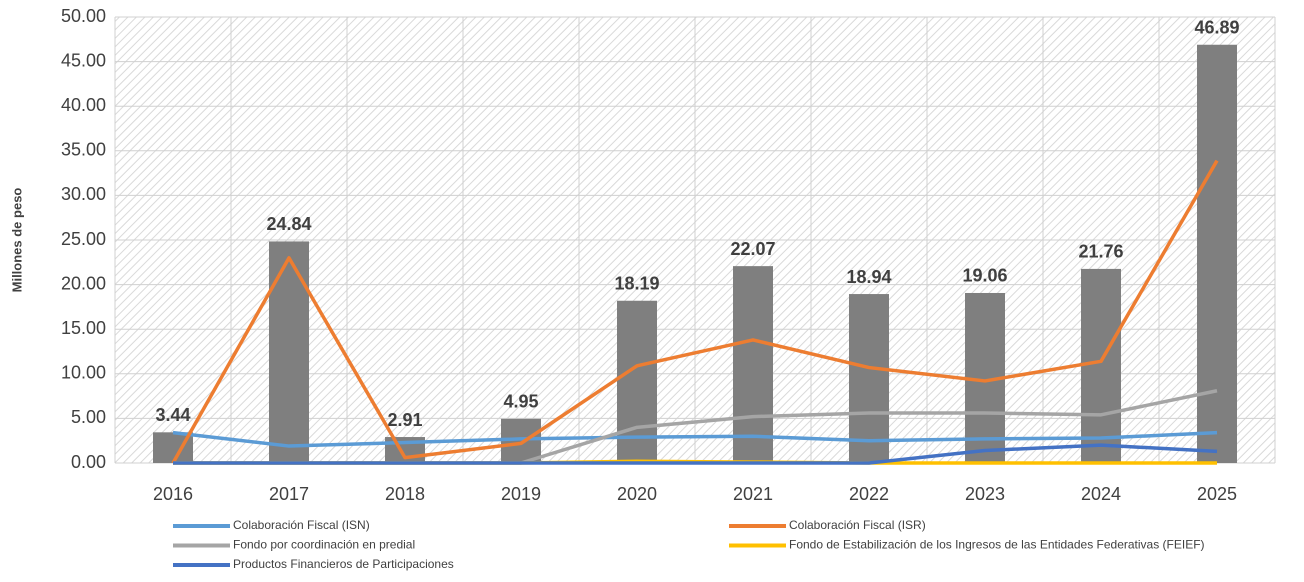 This screenshot has height=582, width=1304. I want to click on x-tick-label: 2016, so click(173, 494).